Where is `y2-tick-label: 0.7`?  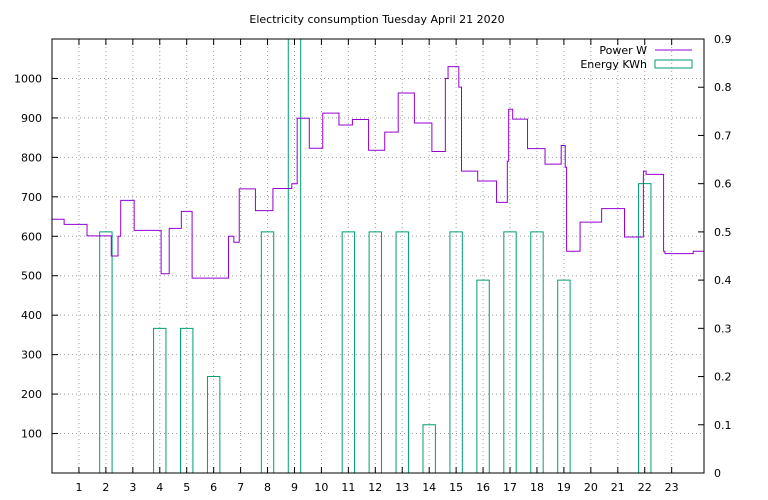
y2-tick-label: 0.7 is located at coordinates (723, 135).